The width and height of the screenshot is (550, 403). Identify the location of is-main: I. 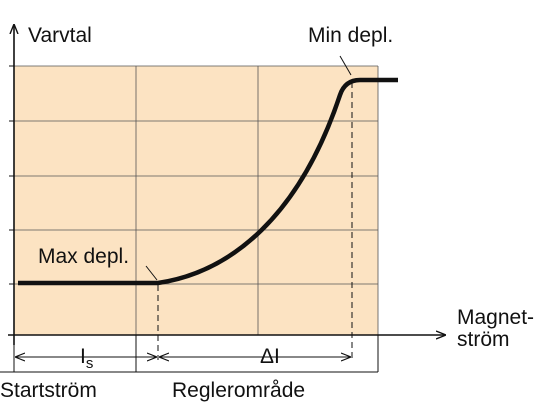
(83, 356).